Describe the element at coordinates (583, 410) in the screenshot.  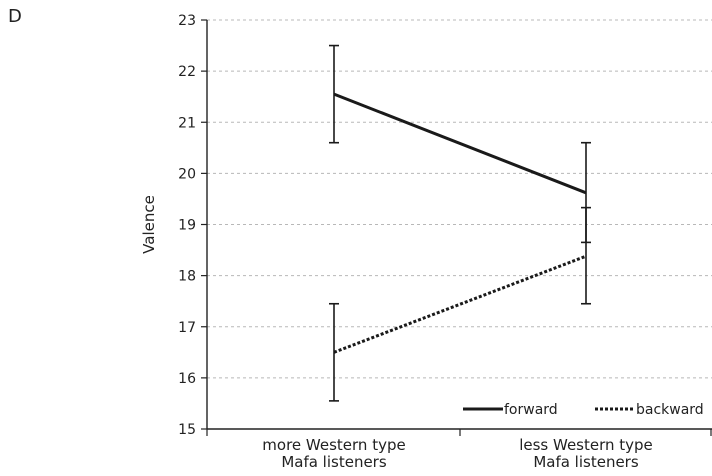
I see `legend: forward backward` at that location.